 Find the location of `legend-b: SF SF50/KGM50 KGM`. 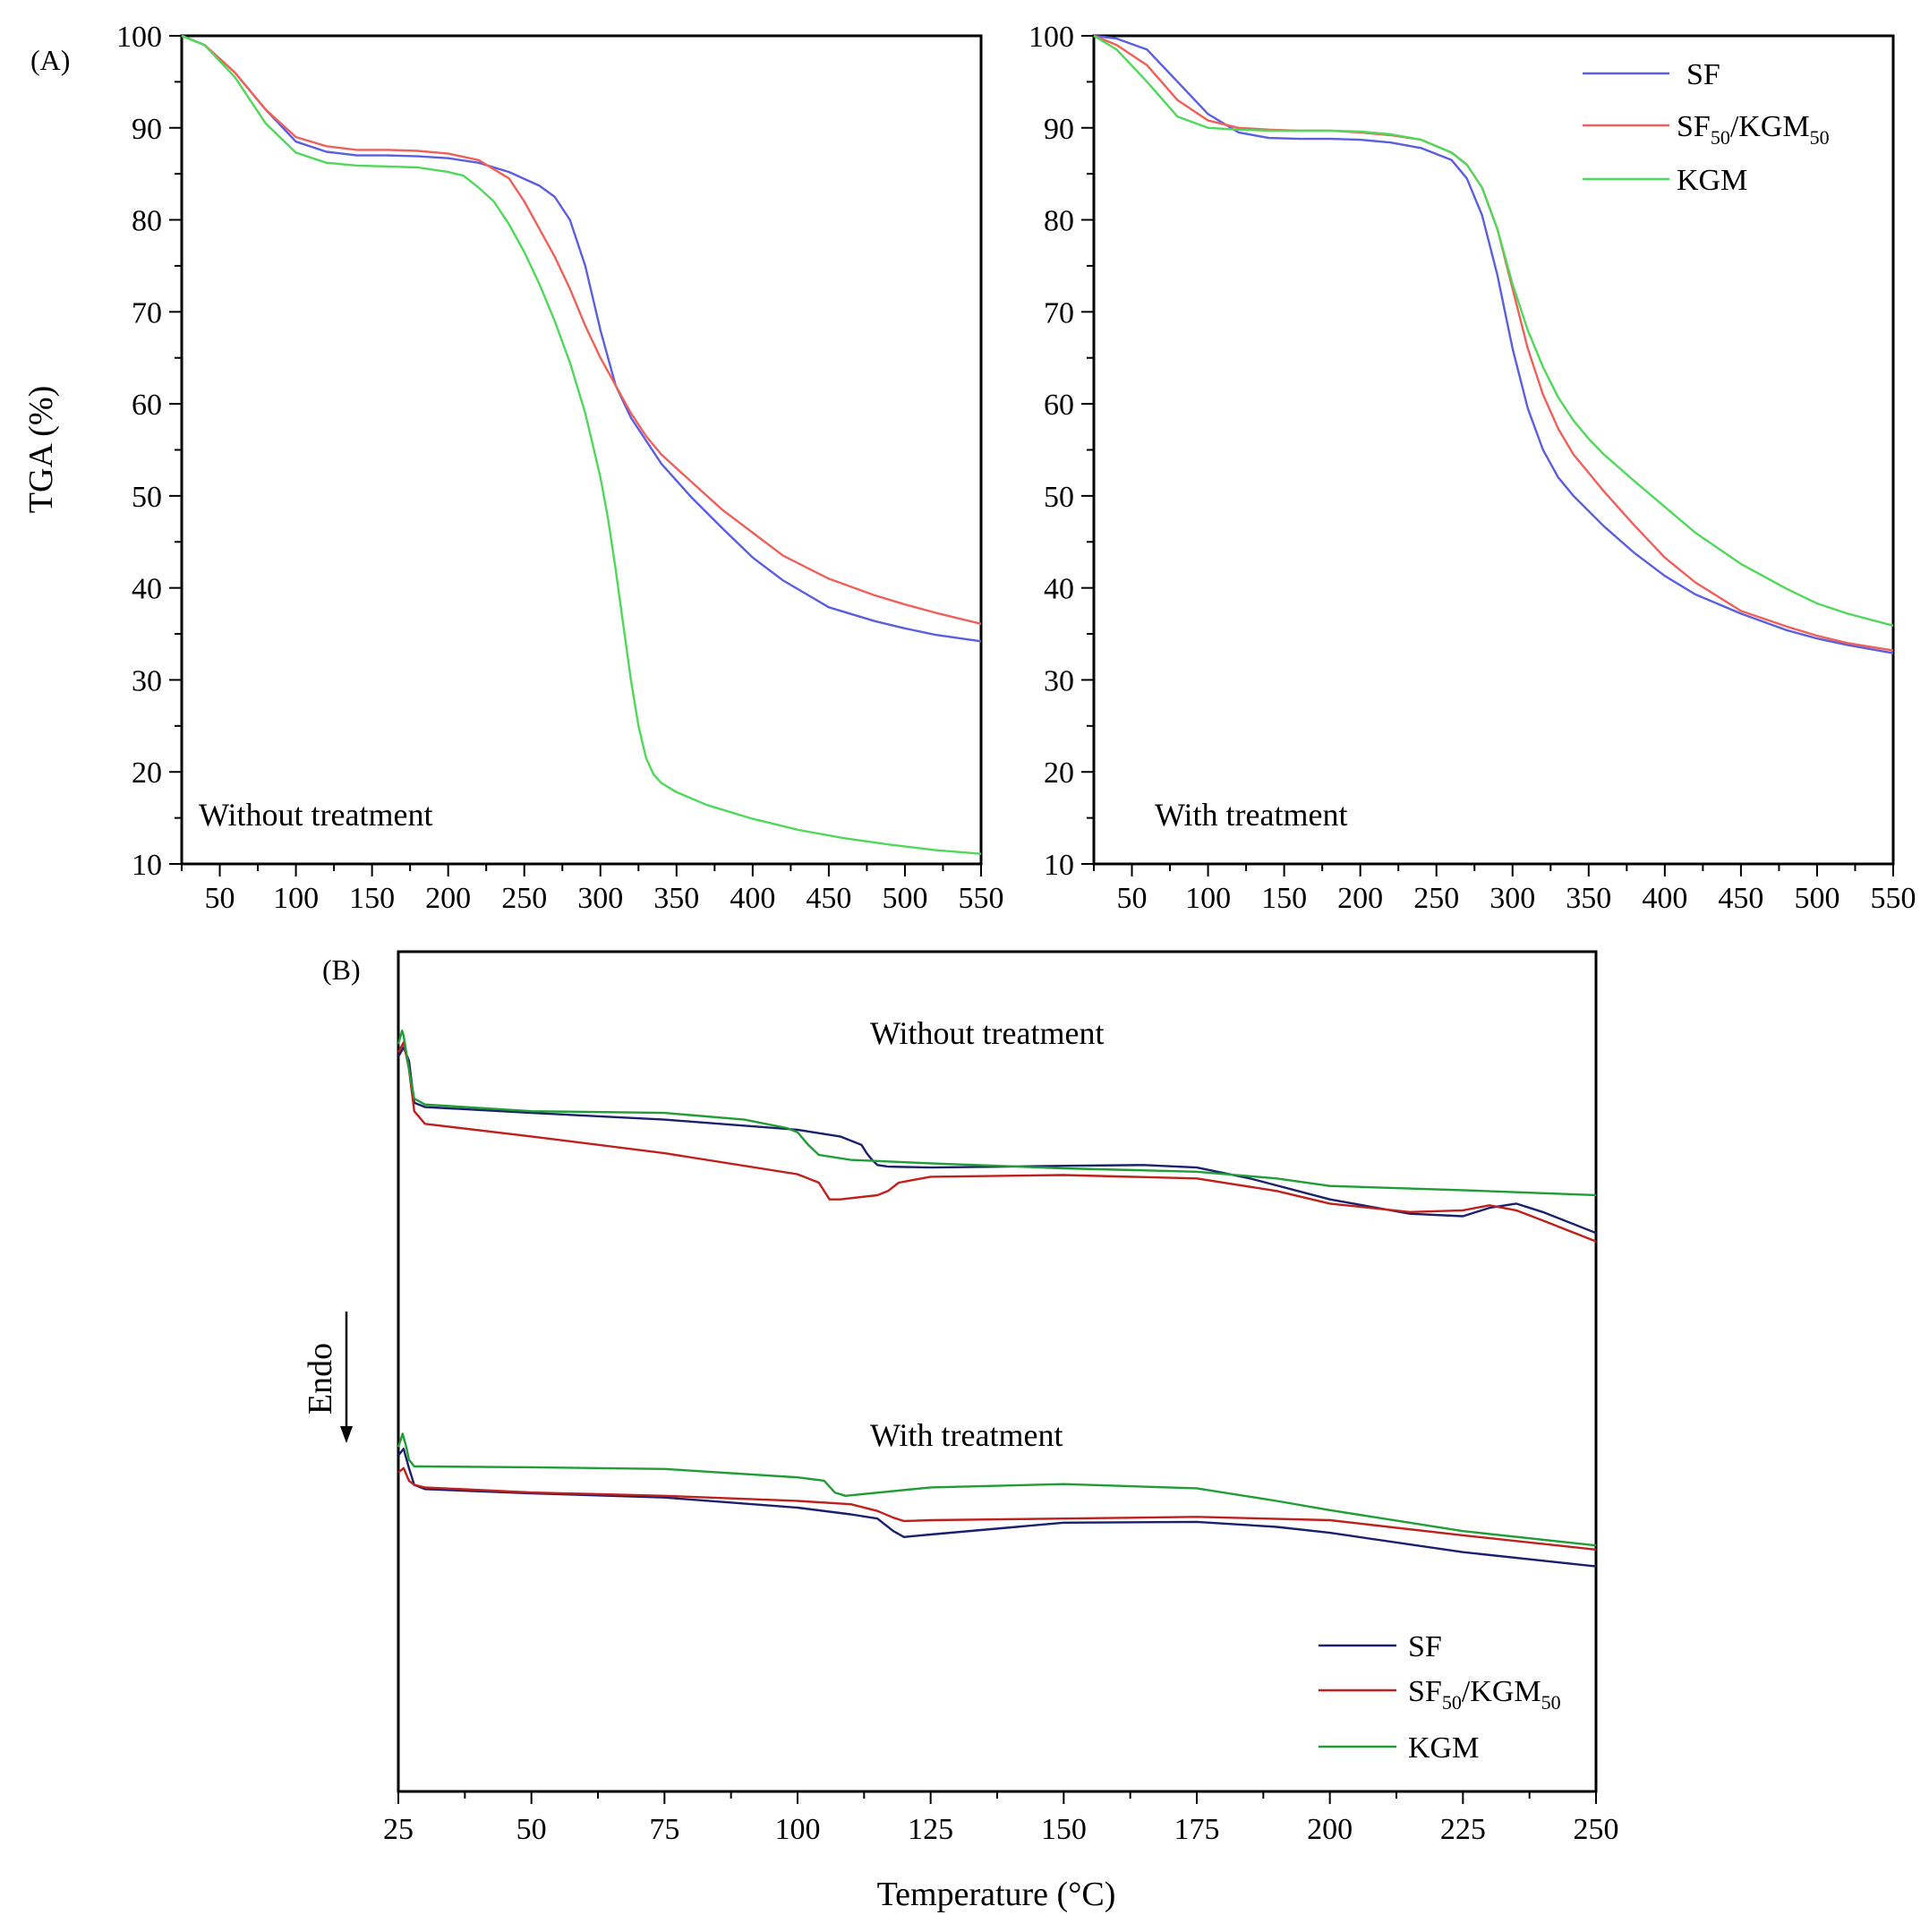

legend-b: SF SF50/KGM50 KGM is located at coordinates (1440, 1697).